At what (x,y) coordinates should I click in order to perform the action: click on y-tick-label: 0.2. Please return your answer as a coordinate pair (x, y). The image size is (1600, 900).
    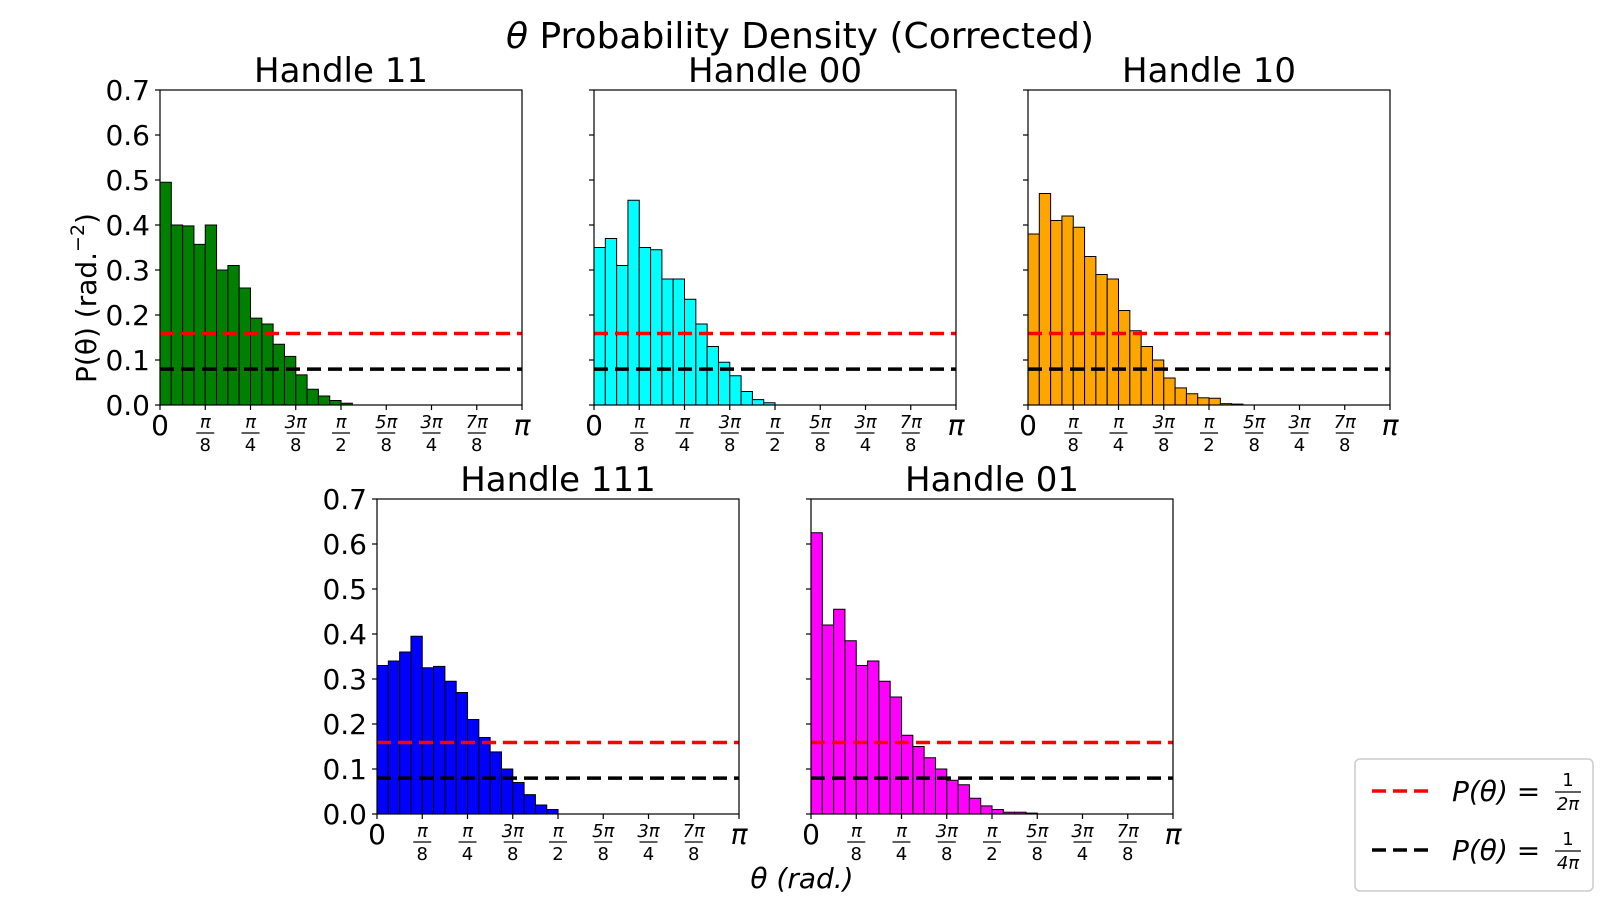
    Looking at the image, I should click on (127, 315).